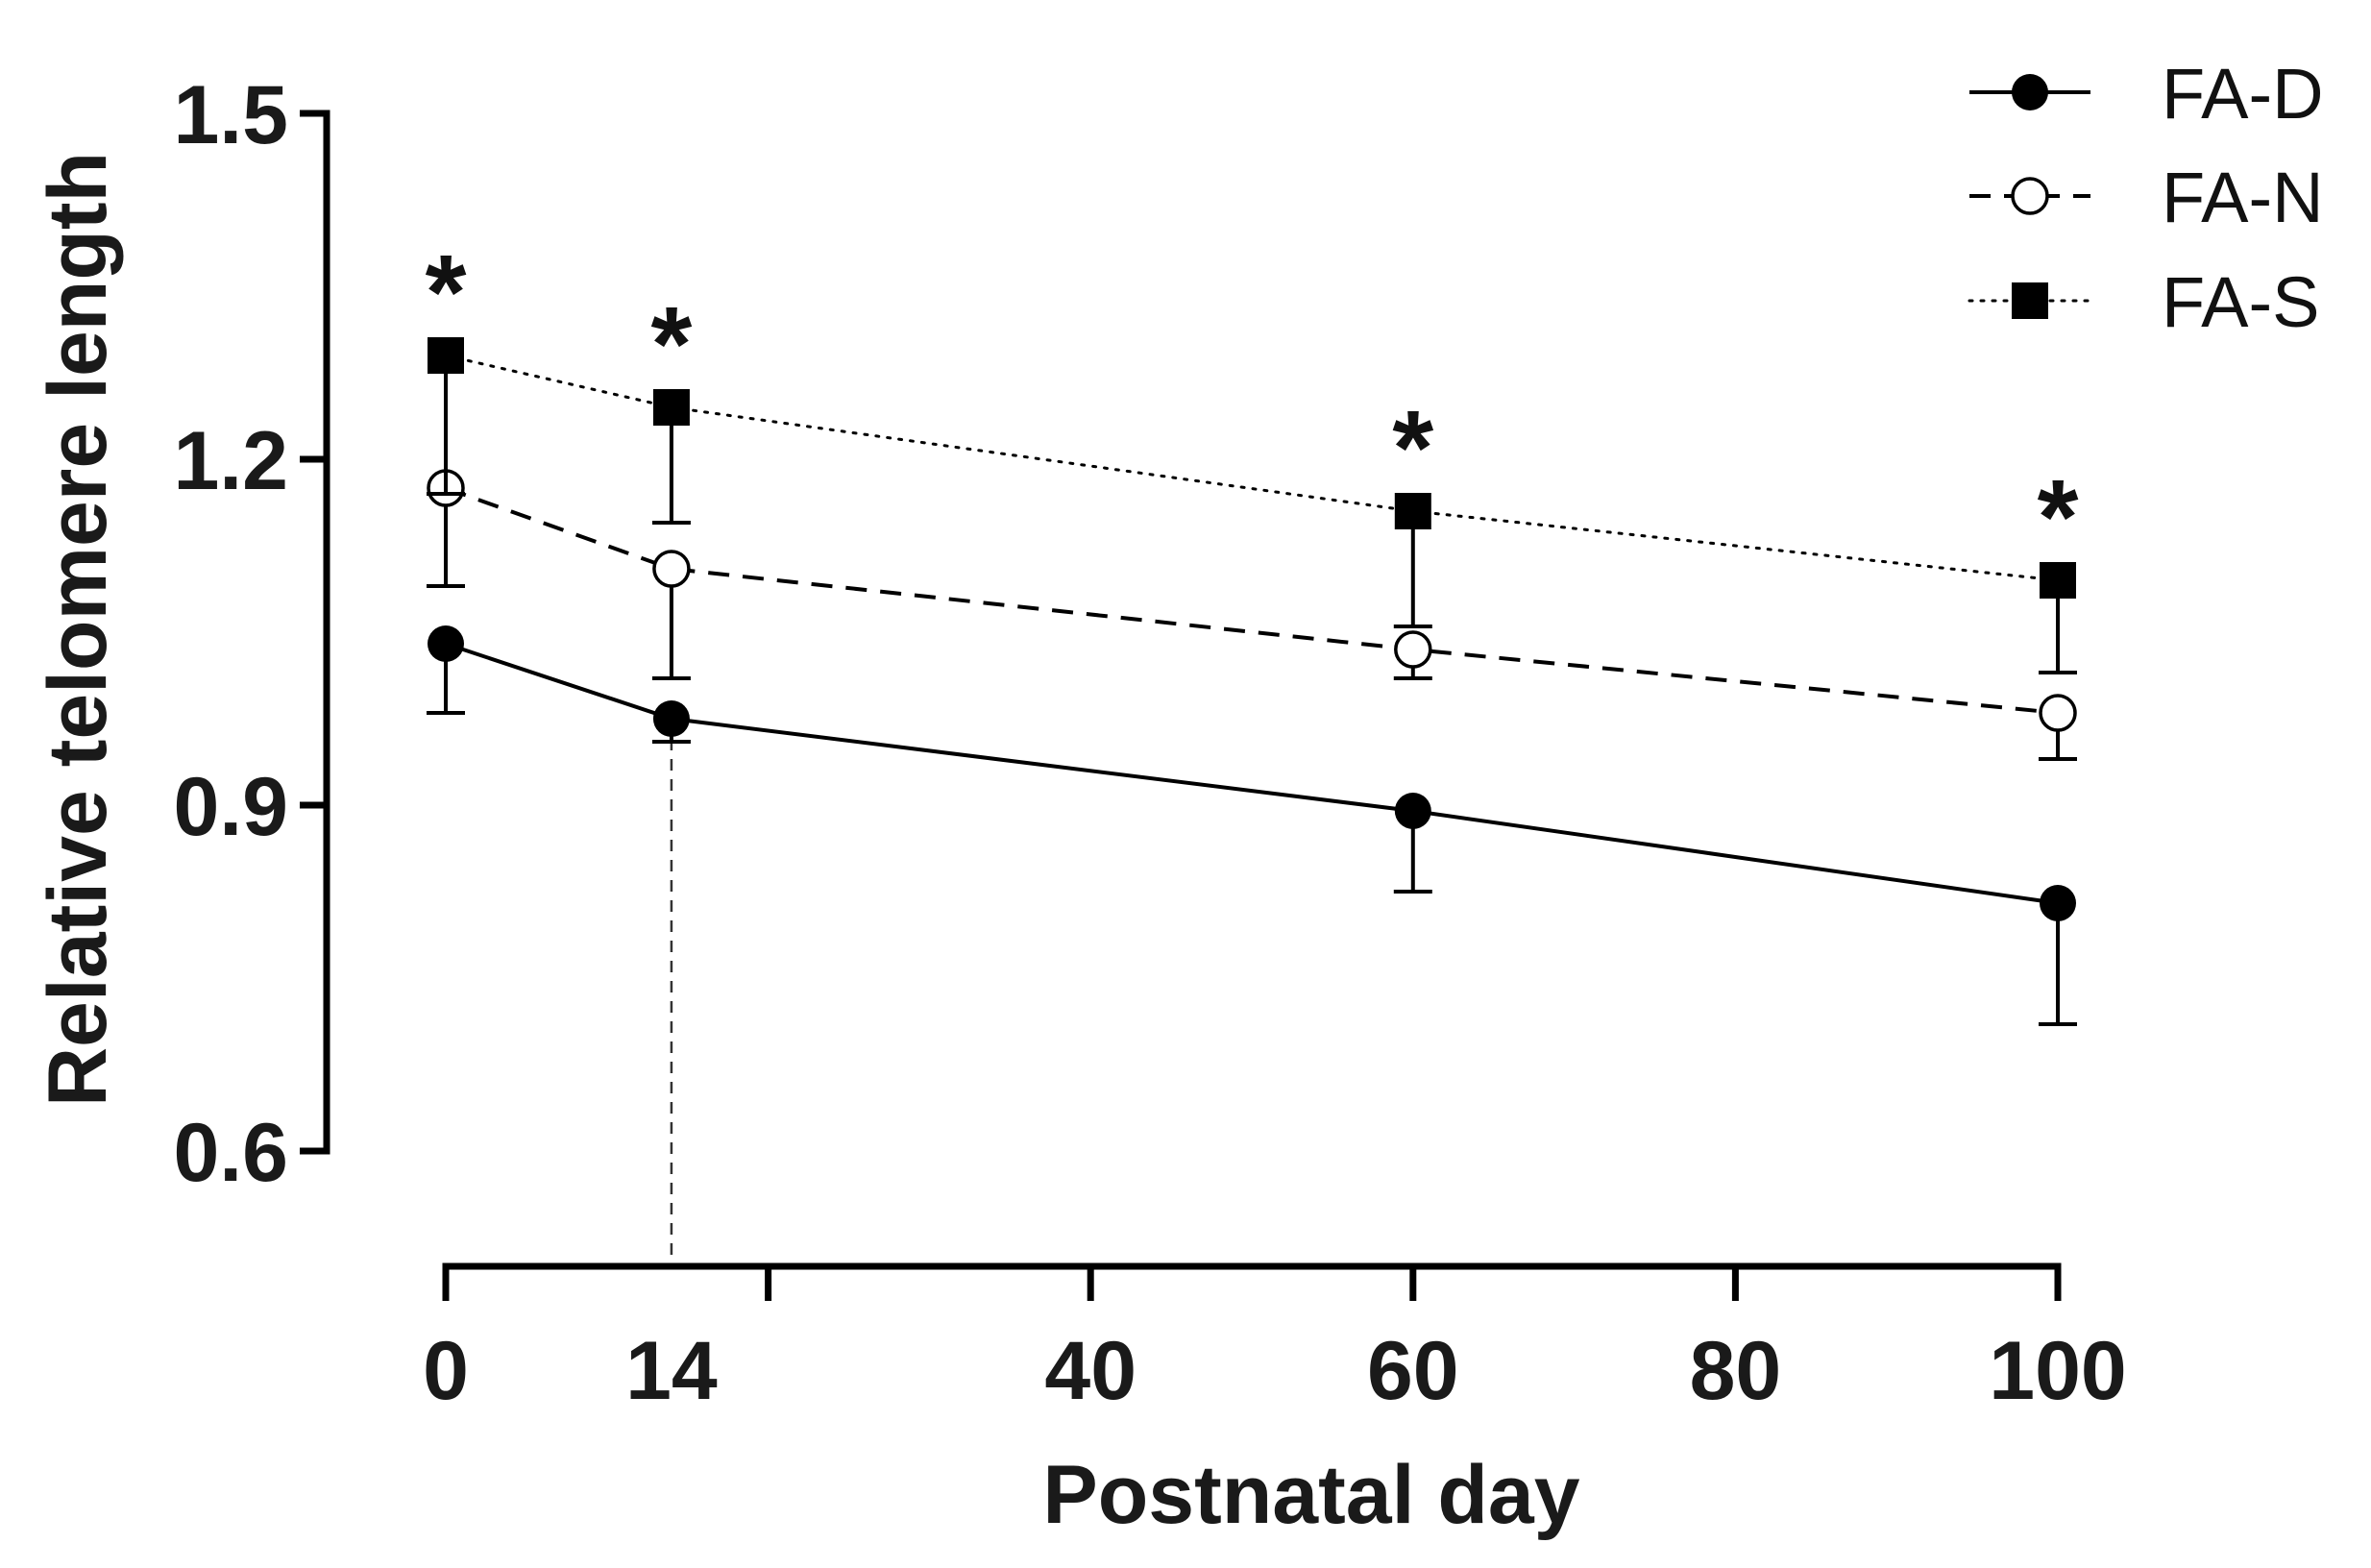 This screenshot has height=1568, width=2371. What do you see at coordinates (231, 807) in the screenshot?
I see `y-tick-label: 0.9` at bounding box center [231, 807].